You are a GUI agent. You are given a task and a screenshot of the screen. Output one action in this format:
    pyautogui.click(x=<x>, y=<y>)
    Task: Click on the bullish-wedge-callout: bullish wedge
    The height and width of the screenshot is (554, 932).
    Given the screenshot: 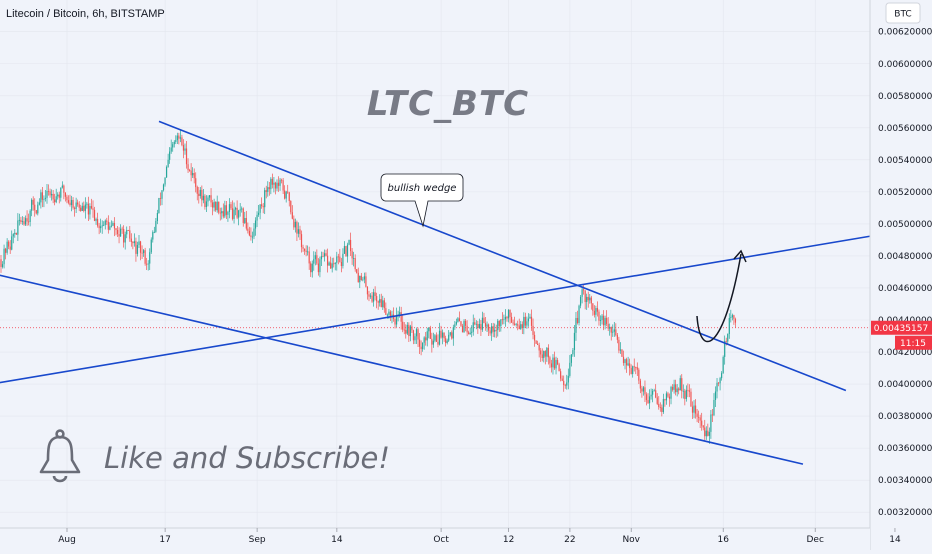 What is the action you would take?
    pyautogui.click(x=422, y=200)
    